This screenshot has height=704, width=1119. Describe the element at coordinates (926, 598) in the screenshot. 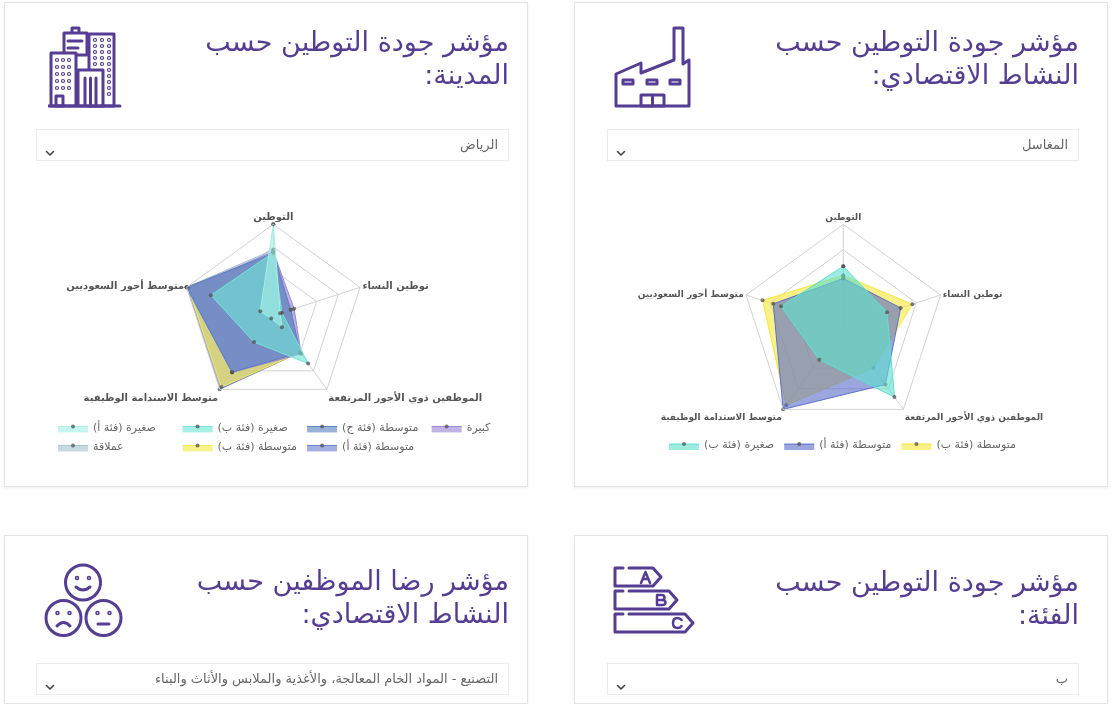

I see `text: مؤشر جودة التوطين حسب الفئة:` at that location.